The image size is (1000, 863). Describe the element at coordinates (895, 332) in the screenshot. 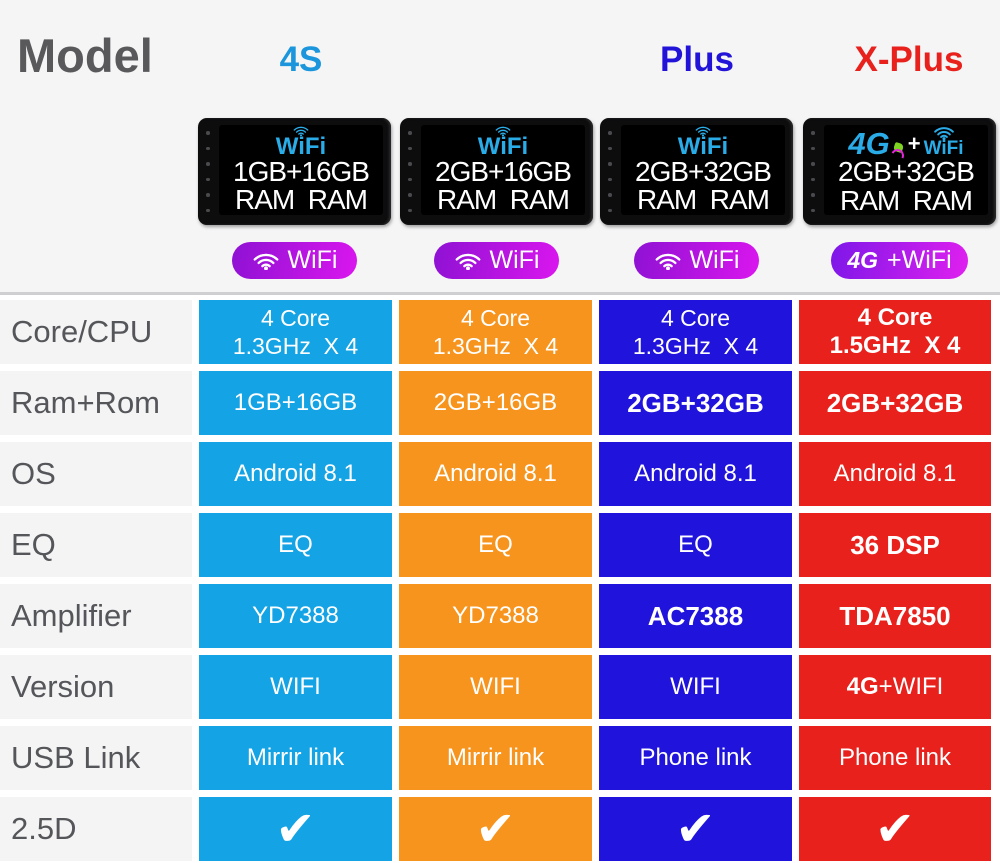

I see `table-cell: 4 Core 1.5GHz X 4` at that location.